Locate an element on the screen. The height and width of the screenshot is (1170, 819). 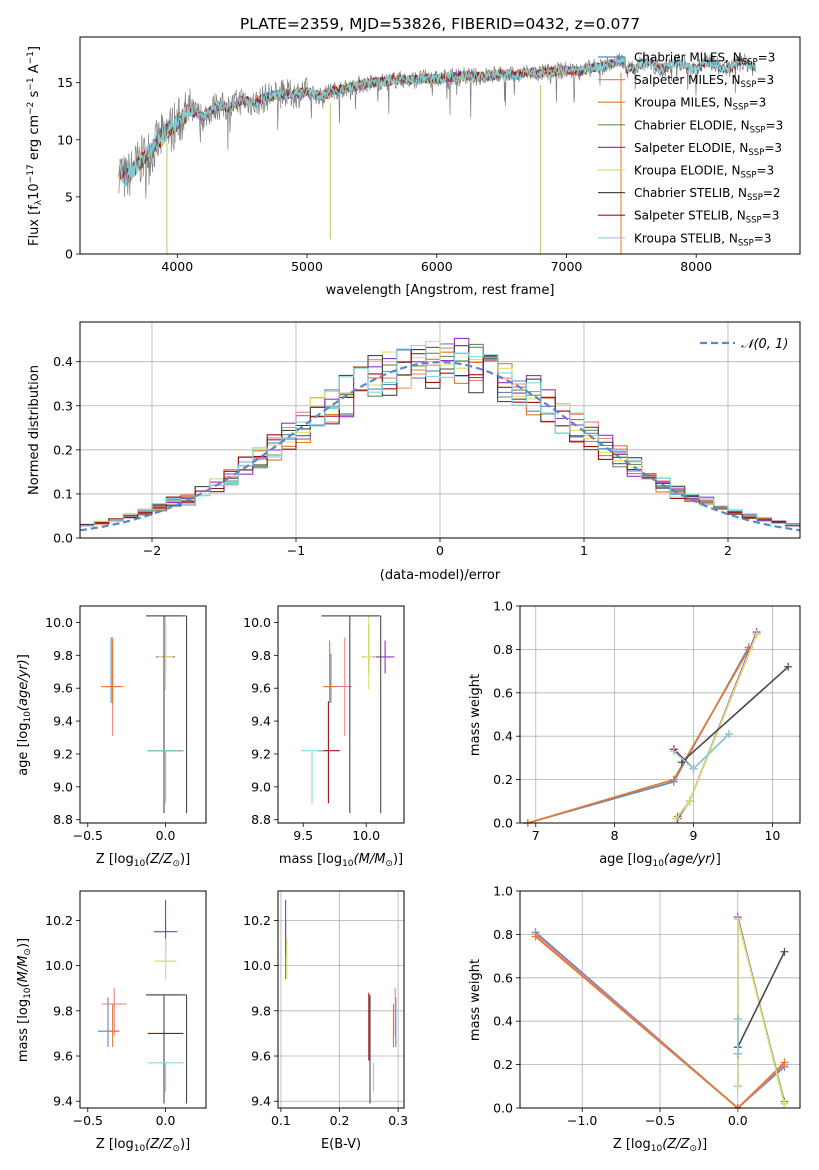
y-tick-label: 15 is located at coordinates (65, 82).